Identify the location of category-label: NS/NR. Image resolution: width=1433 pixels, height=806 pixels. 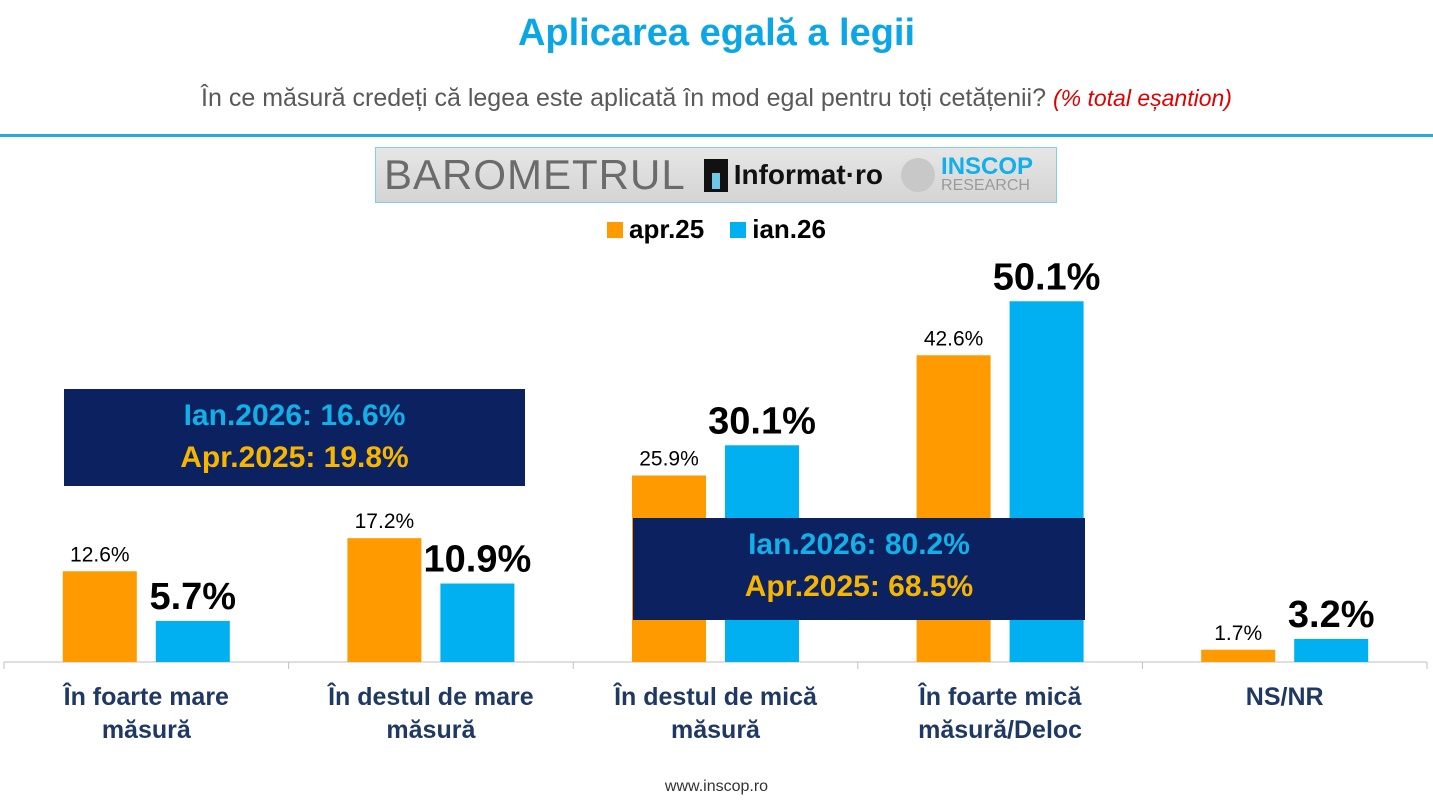
(1285, 697).